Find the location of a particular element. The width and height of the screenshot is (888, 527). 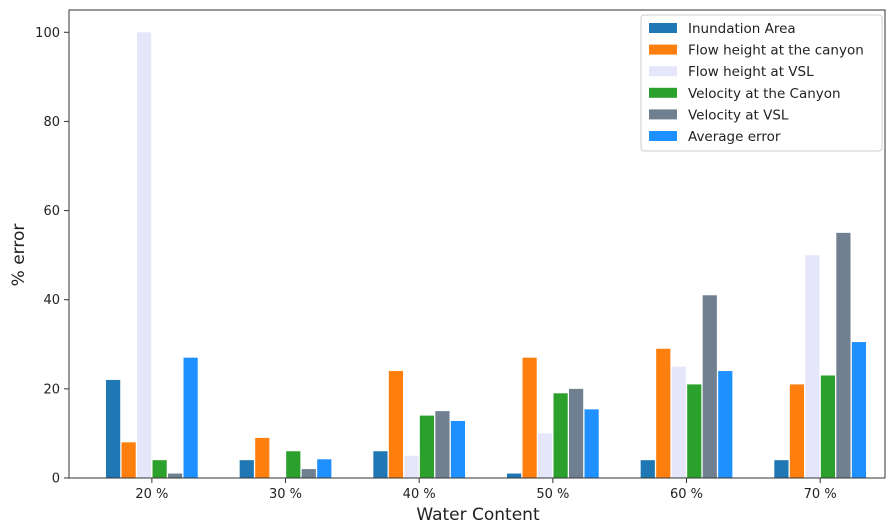

x-tick-label: 70 % is located at coordinates (820, 494).